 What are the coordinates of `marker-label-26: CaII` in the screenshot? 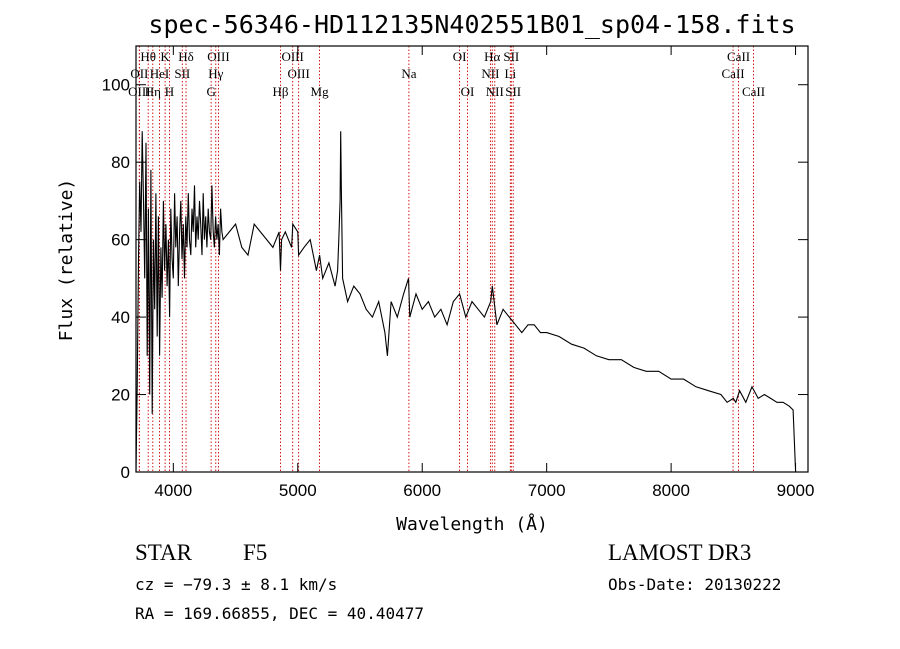 It's located at (733, 73).